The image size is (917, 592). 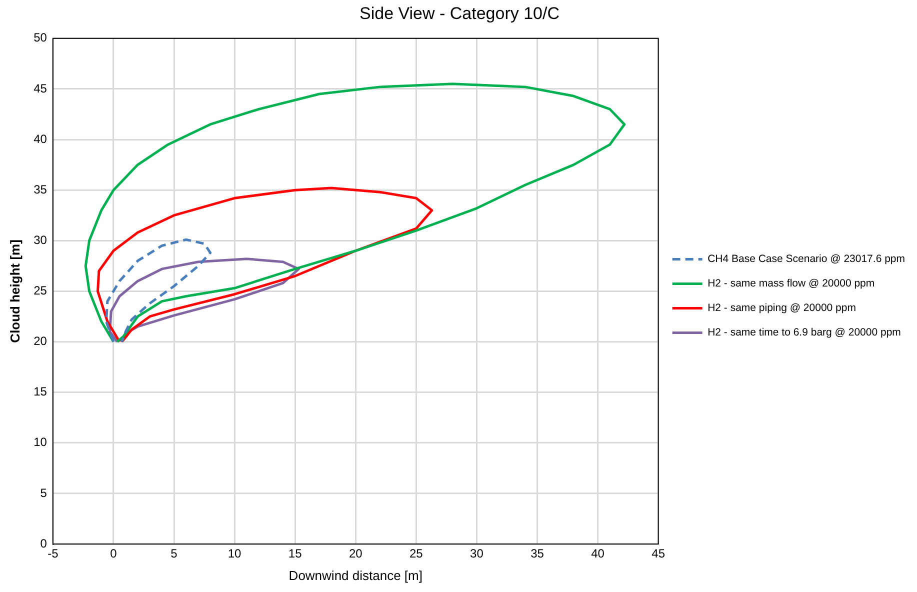 What do you see at coordinates (41, 239) in the screenshot?
I see `y-tick-label: 30` at bounding box center [41, 239].